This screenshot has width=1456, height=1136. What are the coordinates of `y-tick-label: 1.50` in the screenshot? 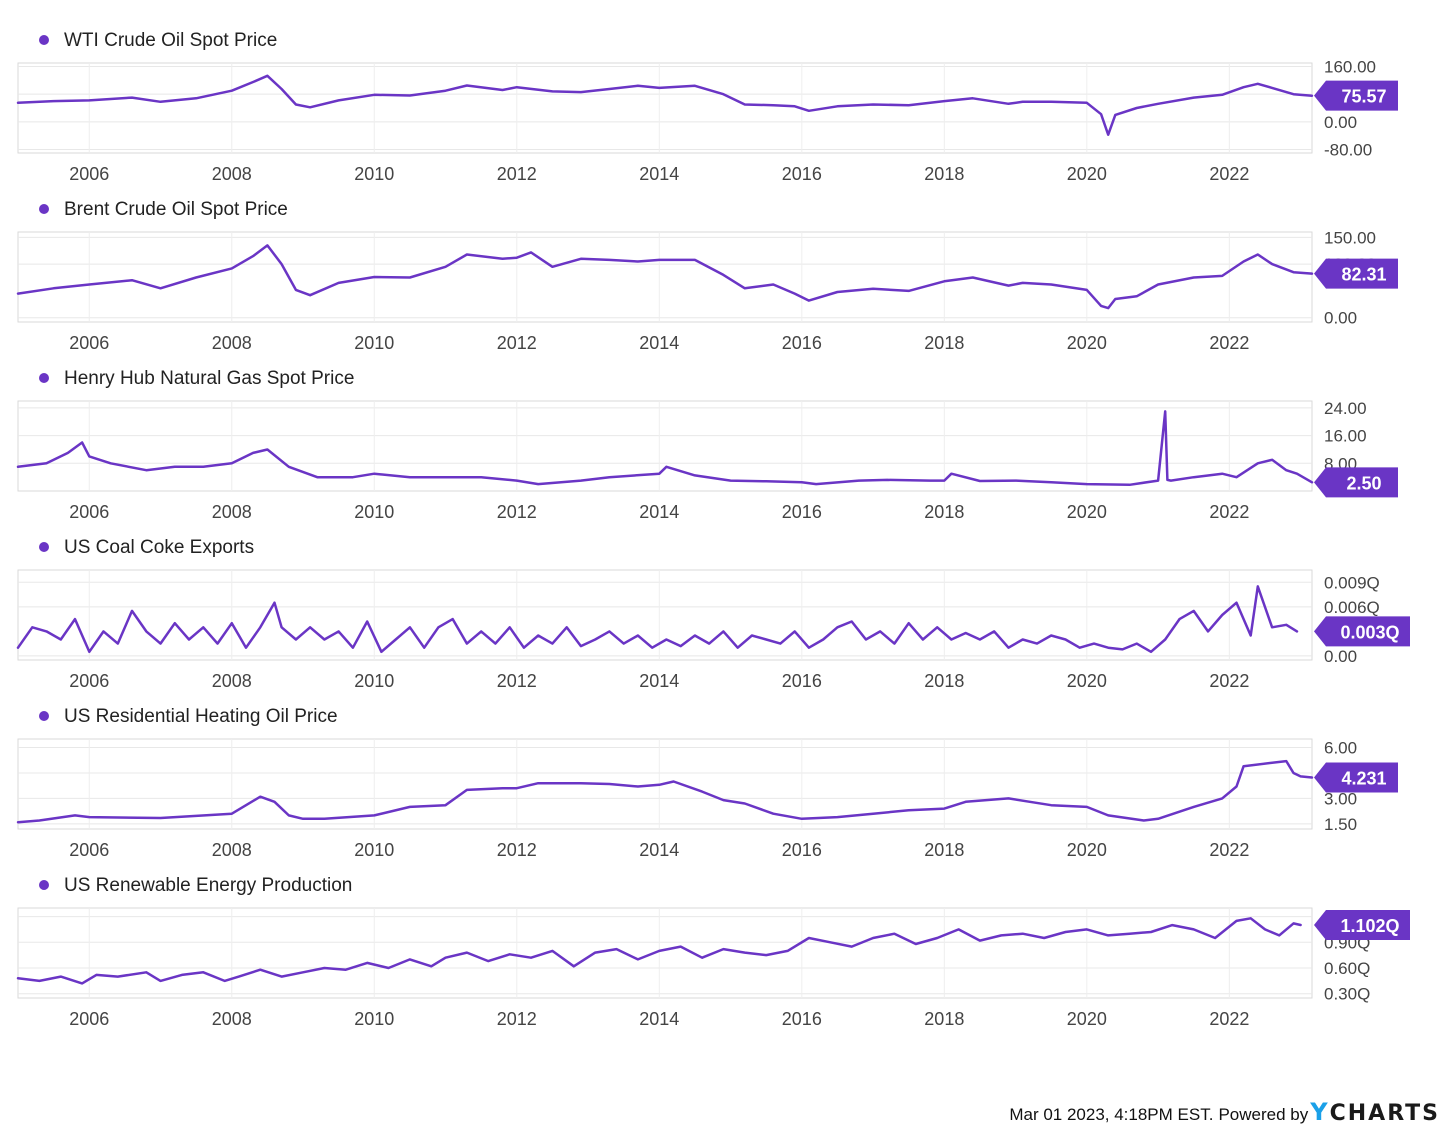 It's located at (1340, 824).